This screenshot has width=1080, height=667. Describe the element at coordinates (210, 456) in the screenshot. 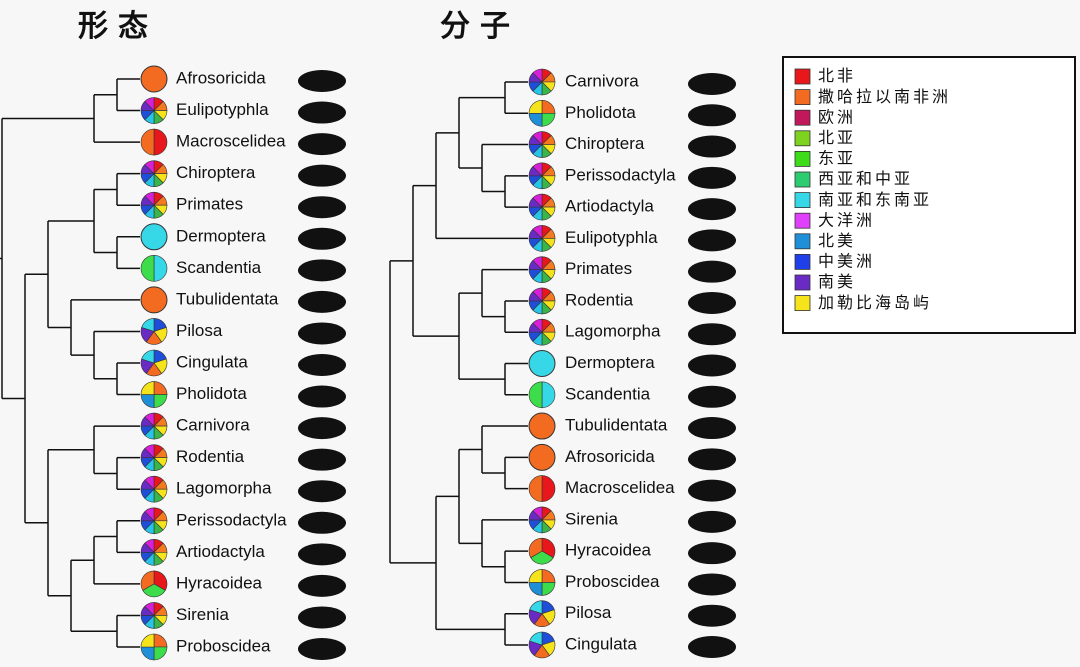

I see `taxon-label: Rodentia` at that location.